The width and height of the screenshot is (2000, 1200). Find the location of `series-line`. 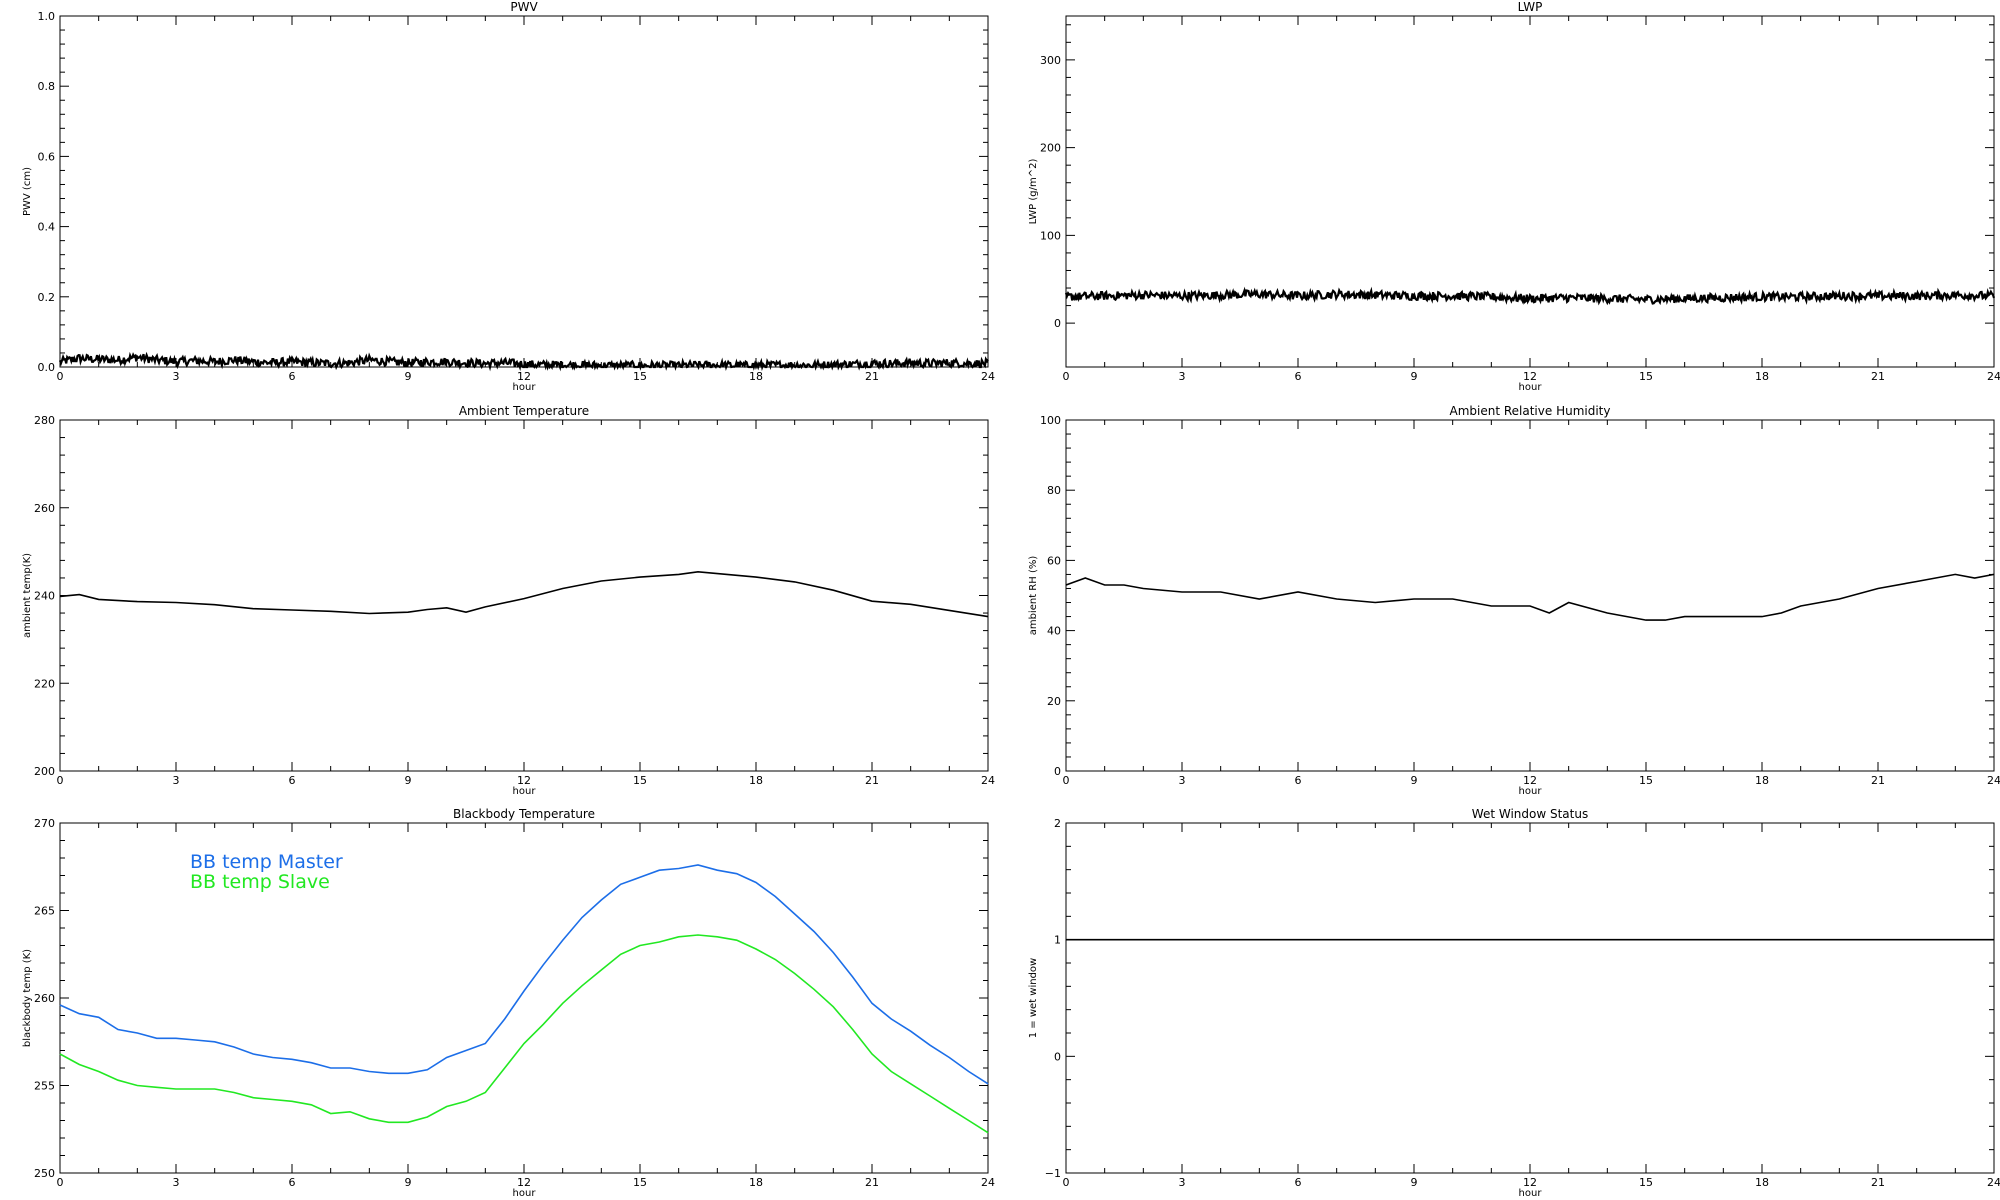

series-line is located at coordinates (1530, 296).